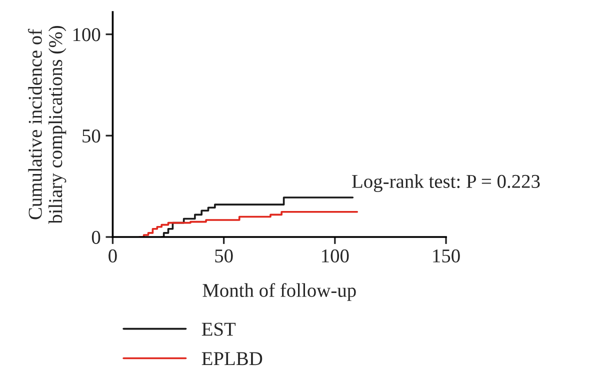 This screenshot has height=375, width=606. Describe the element at coordinates (232, 359) in the screenshot. I see `legend-label: EPLBD` at that location.